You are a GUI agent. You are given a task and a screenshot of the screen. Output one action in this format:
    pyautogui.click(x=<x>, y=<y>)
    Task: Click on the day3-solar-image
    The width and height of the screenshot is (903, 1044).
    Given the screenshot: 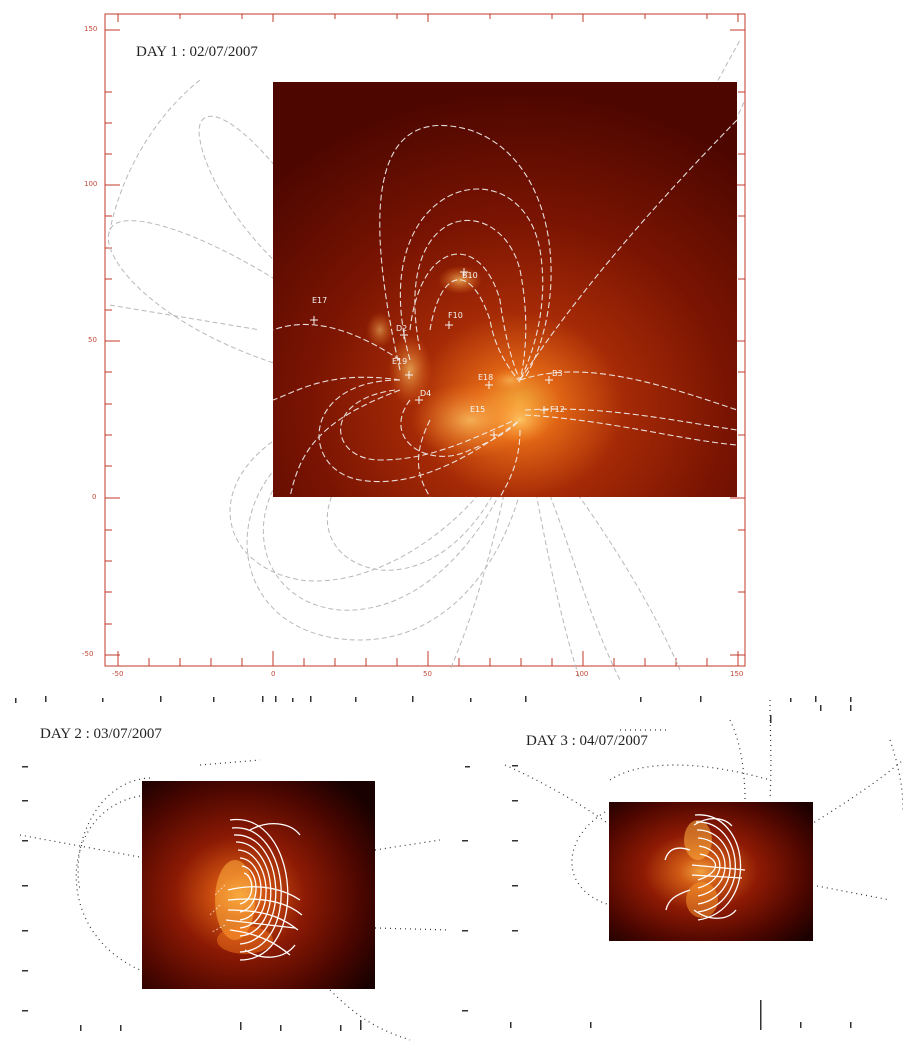 What is the action you would take?
    pyautogui.click(x=711, y=871)
    